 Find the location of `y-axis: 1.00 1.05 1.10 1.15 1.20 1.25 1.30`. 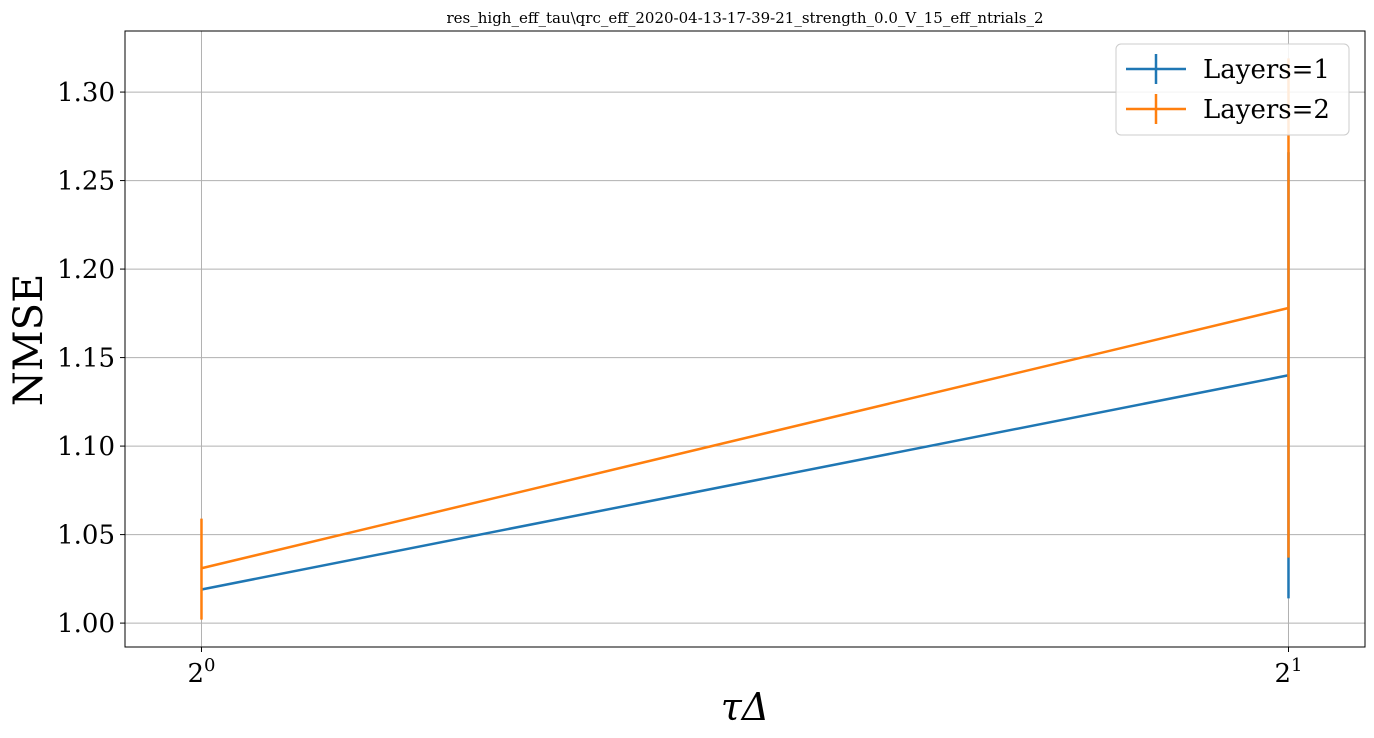

y-axis: 1.00 1.05 1.10 1.15 1.20 1.25 1.30 is located at coordinates (91, 358).